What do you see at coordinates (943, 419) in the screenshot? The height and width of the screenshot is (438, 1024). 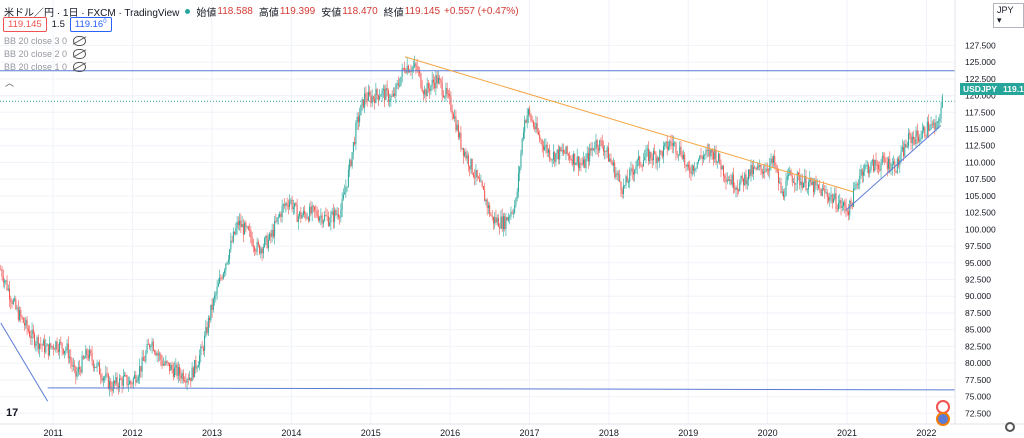 I see `event-marker-icon` at bounding box center [943, 419].